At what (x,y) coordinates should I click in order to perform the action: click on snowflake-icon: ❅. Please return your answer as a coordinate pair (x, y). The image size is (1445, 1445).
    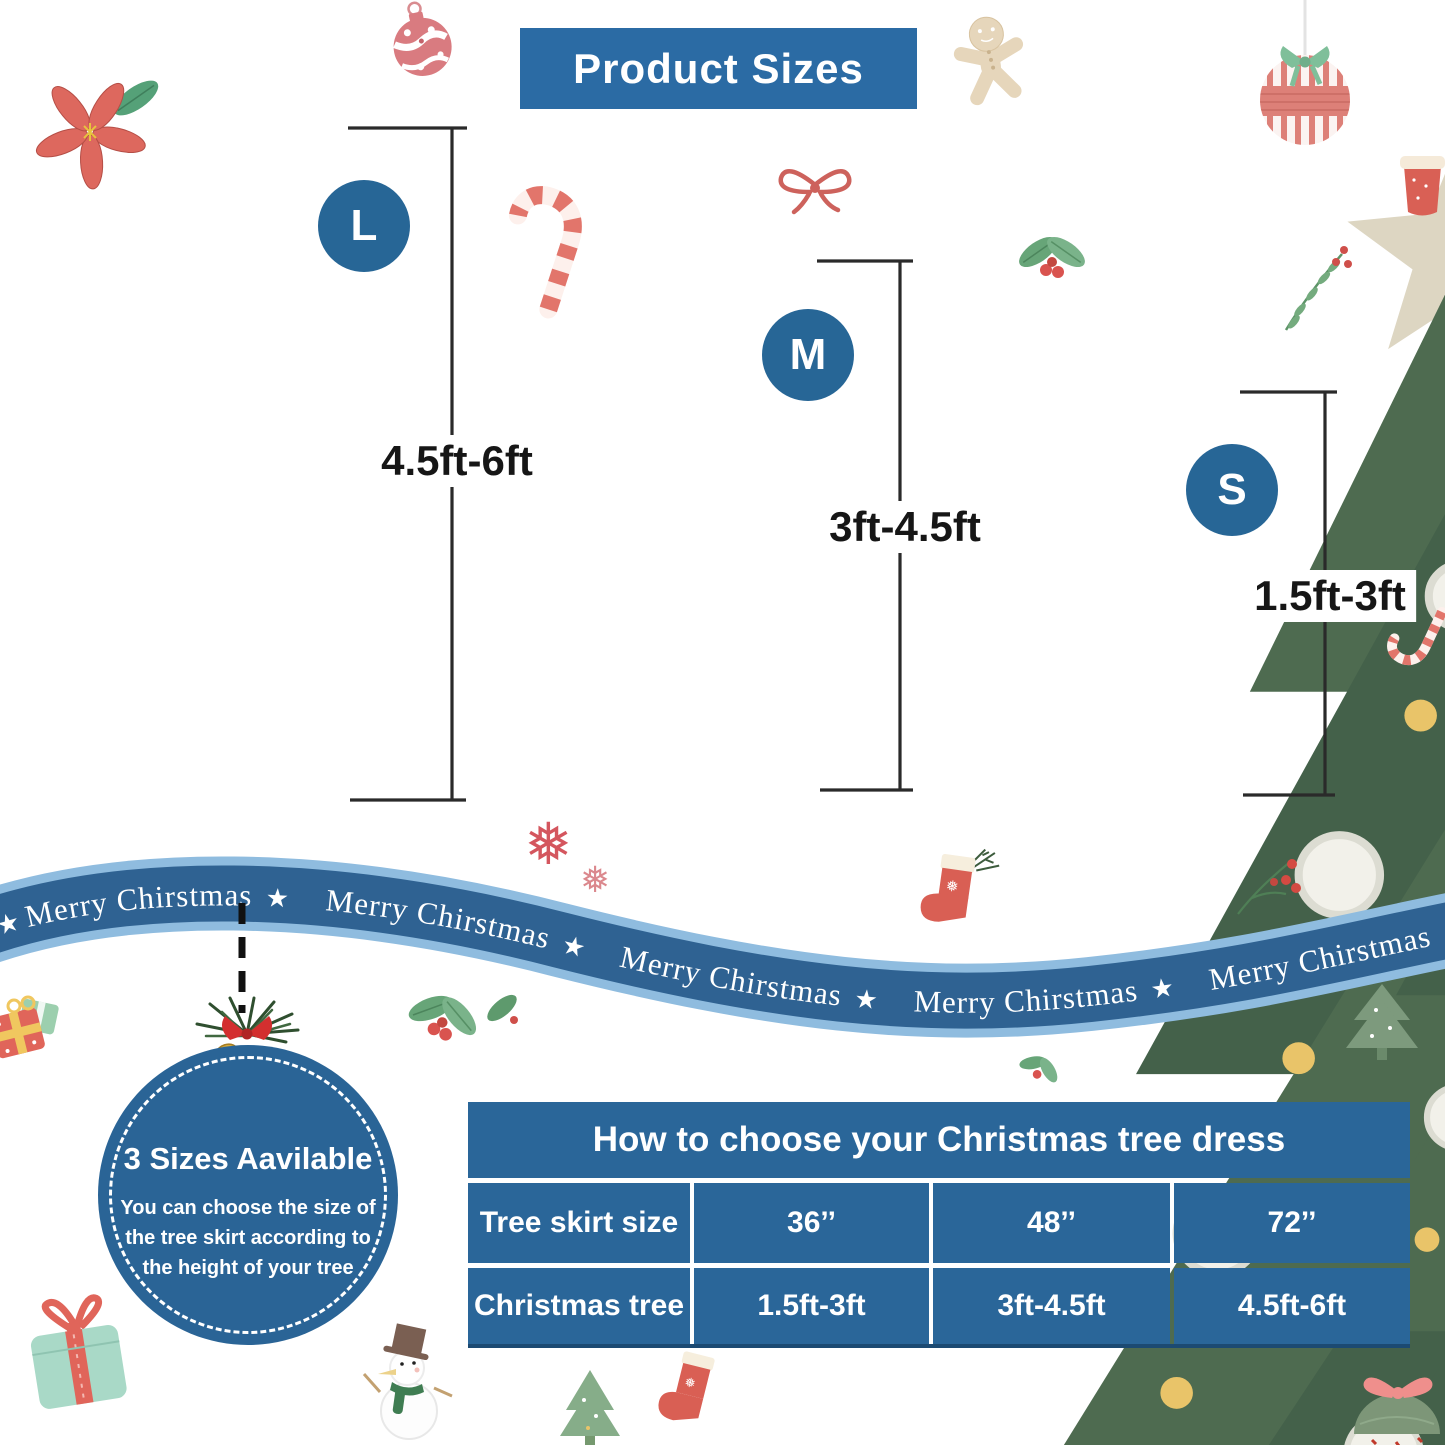
    Looking at the image, I should click on (548, 844).